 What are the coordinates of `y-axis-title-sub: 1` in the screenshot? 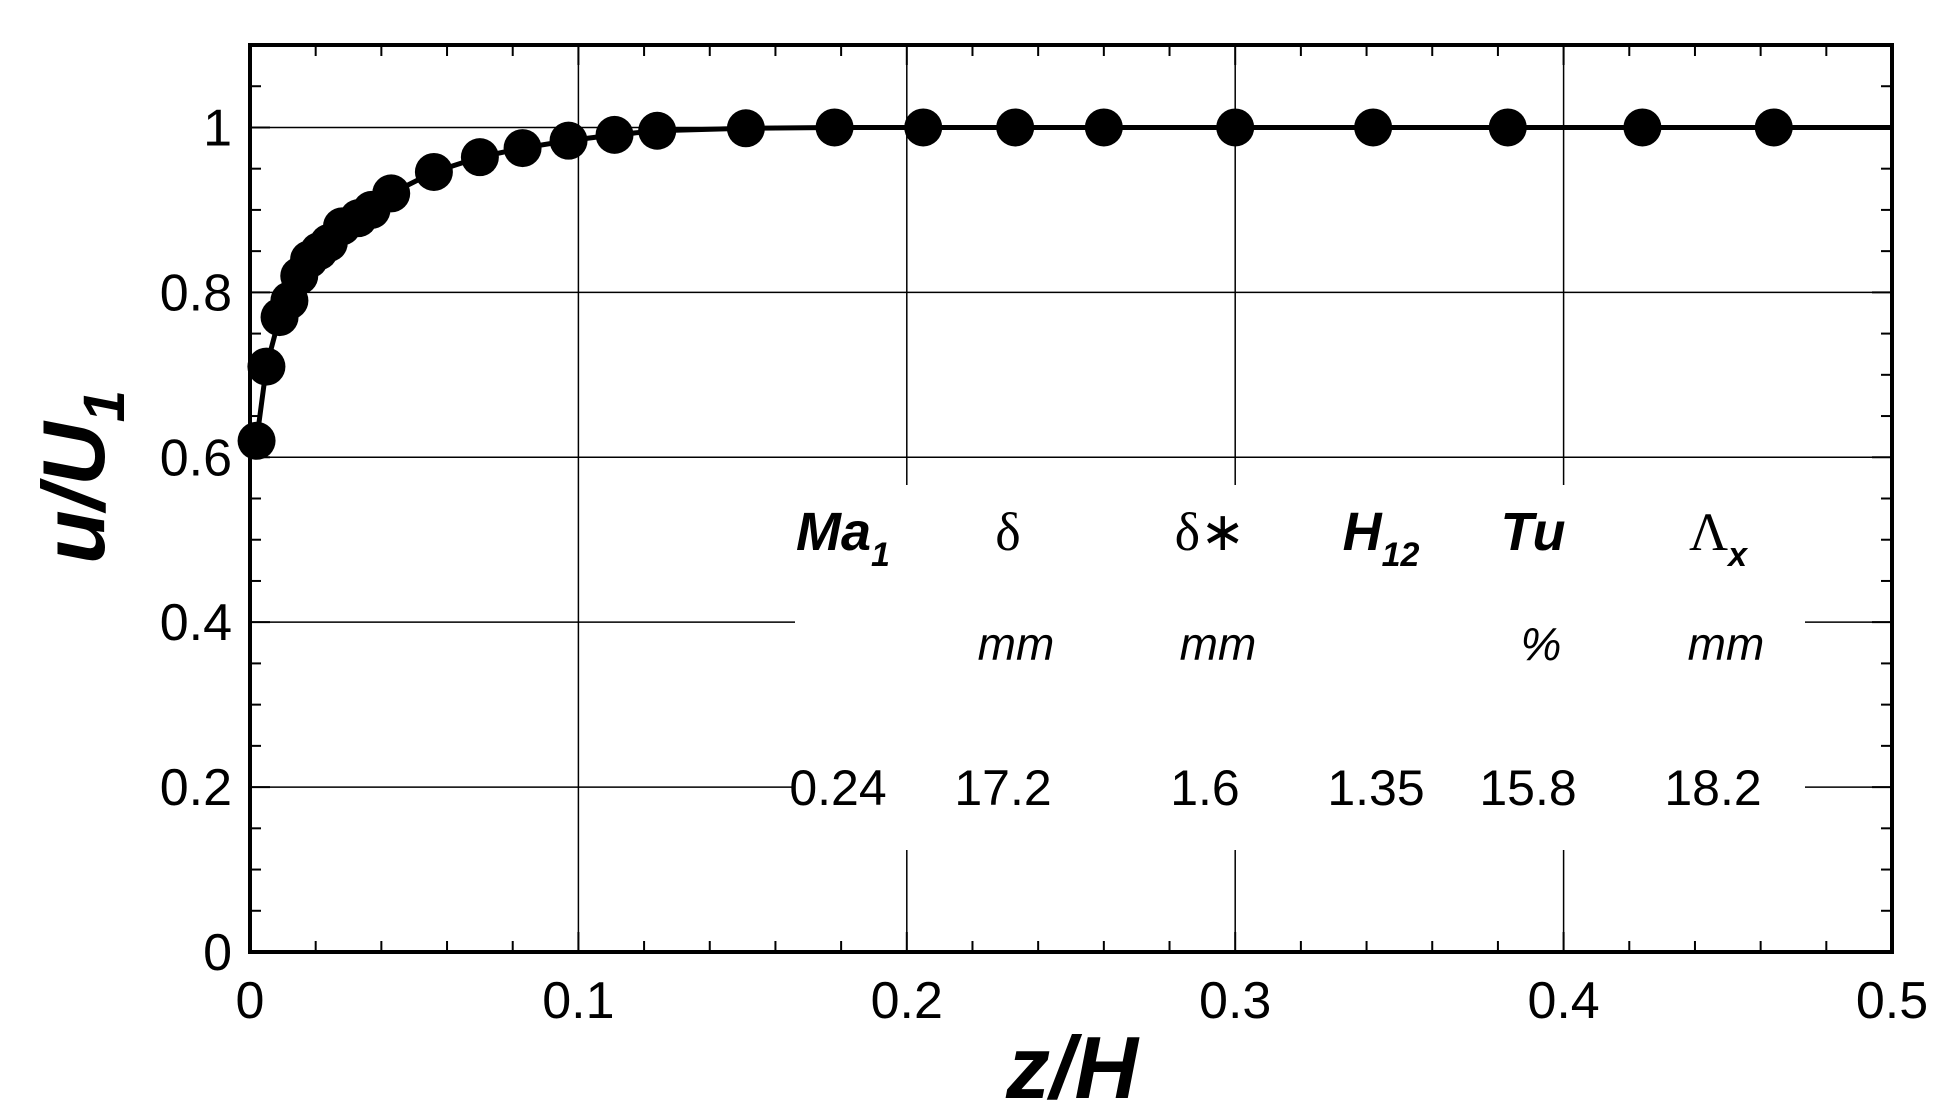 It's located at (104, 406).